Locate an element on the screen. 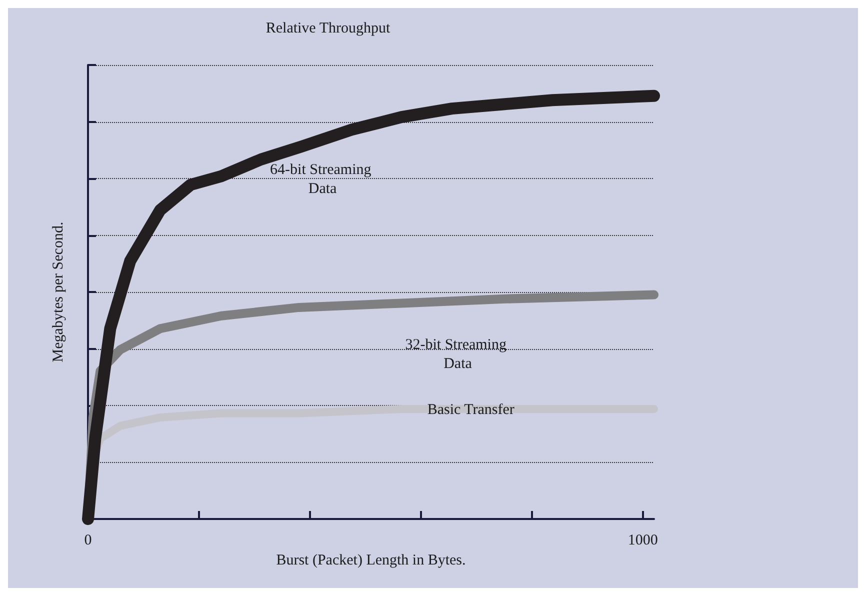 Image resolution: width=866 pixels, height=597 pixels. y-axis-title: Megabytes per Second. is located at coordinates (58, 292).